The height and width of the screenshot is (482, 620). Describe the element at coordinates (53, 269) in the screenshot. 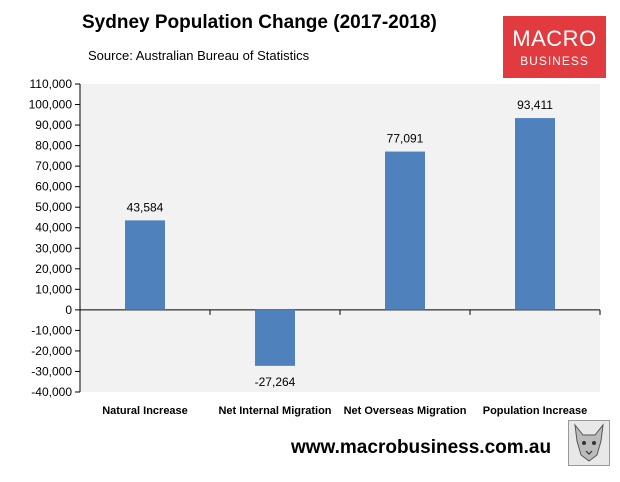

I see `y-tick-label: 20,000` at that location.